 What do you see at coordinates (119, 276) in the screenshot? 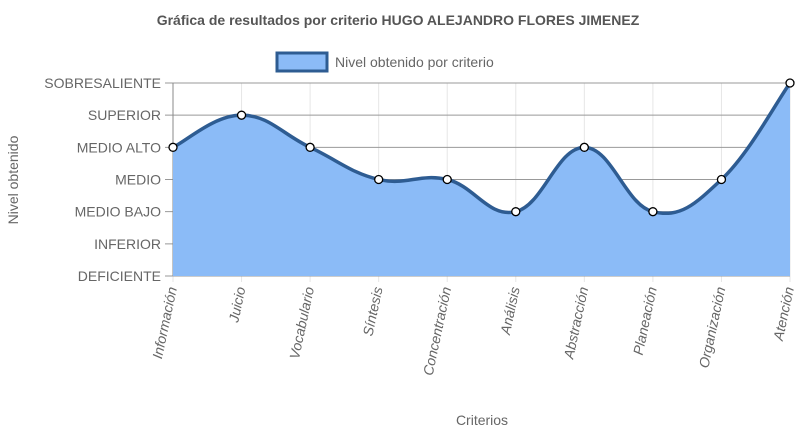
I see `y-tick-label: DEFICIENTE` at bounding box center [119, 276].